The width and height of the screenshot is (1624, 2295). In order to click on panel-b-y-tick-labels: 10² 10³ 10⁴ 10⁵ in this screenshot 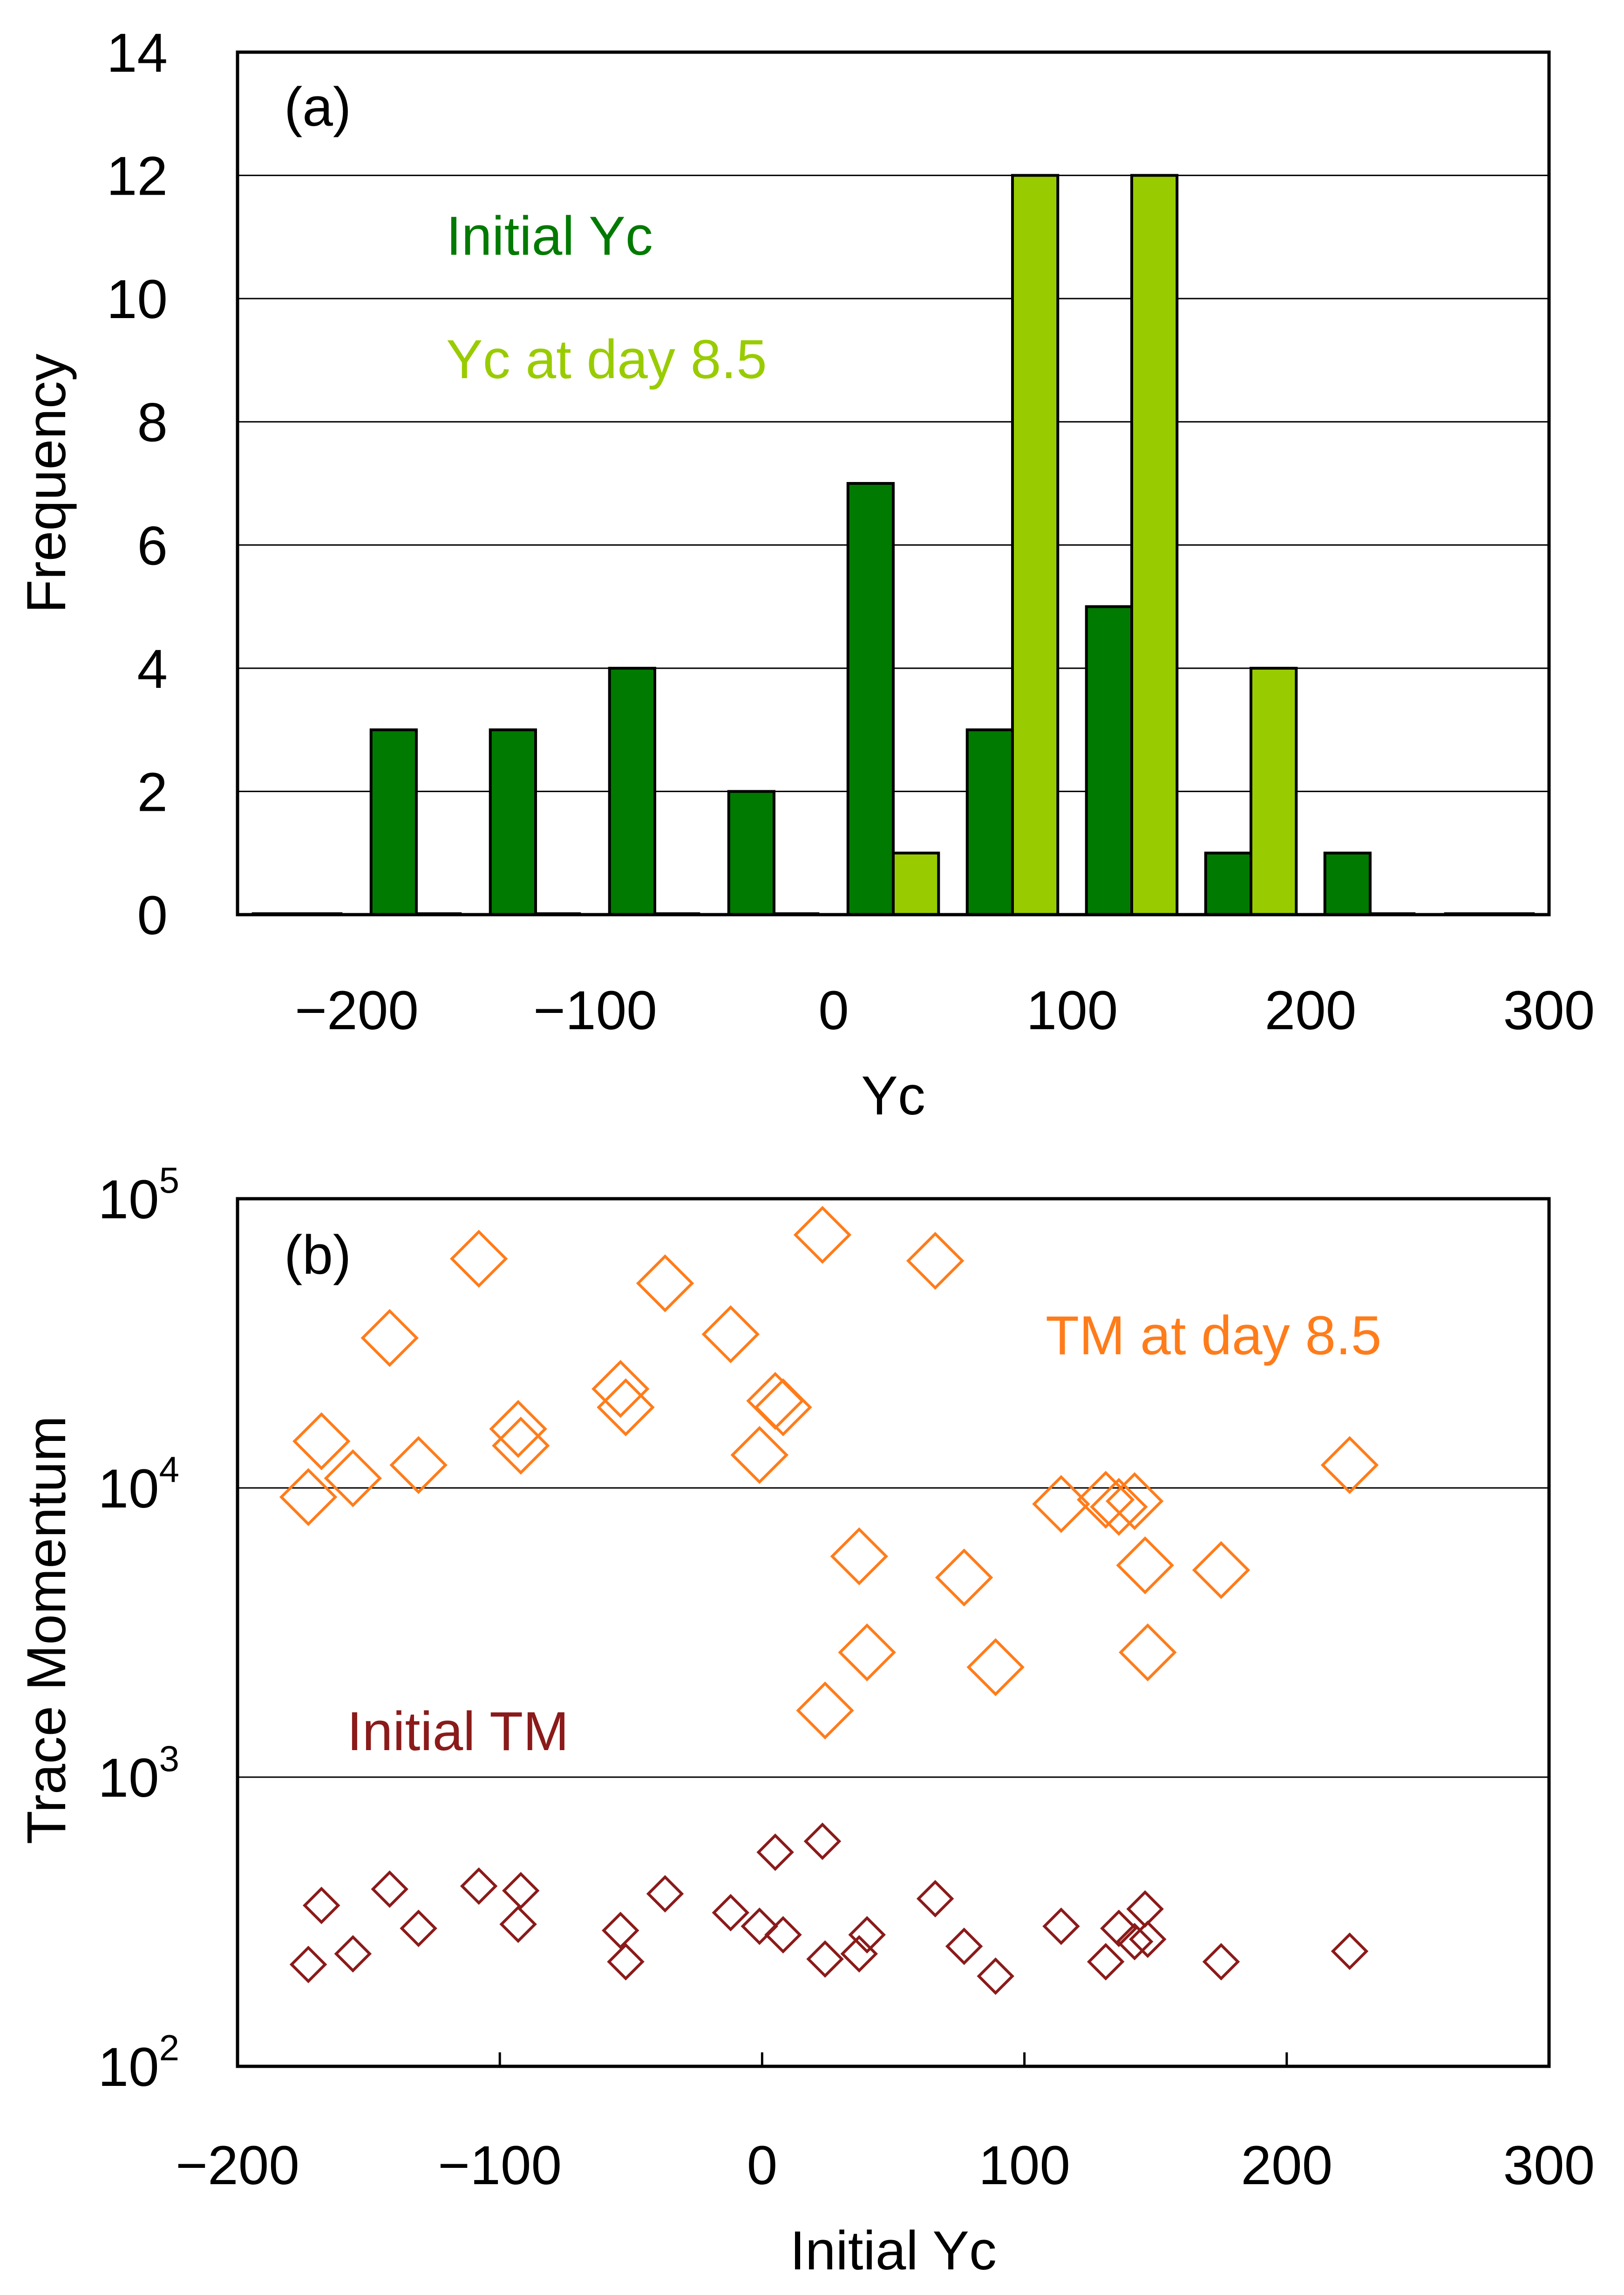, I will do `click(138, 1629)`.